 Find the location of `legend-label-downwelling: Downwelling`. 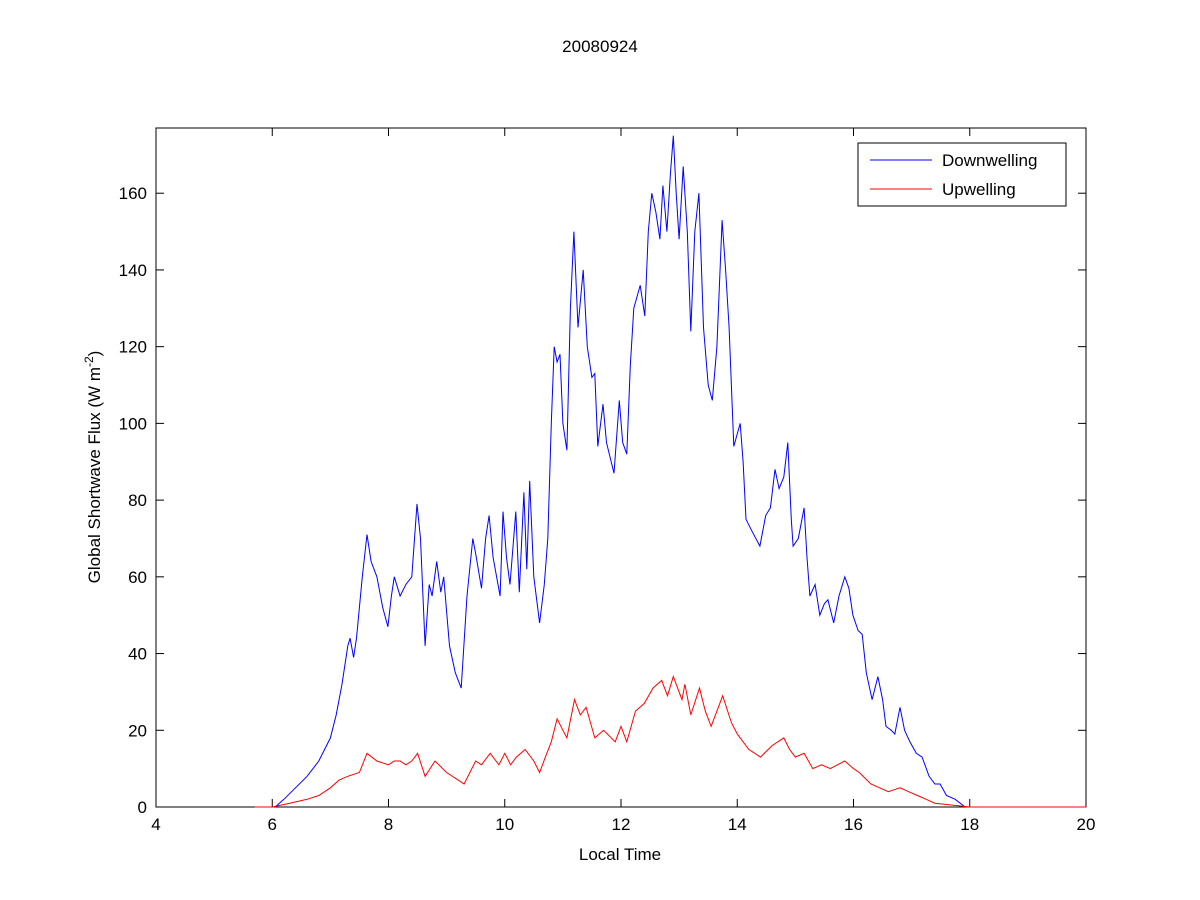

legend-label-downwelling: Downwelling is located at coordinates (989, 160).